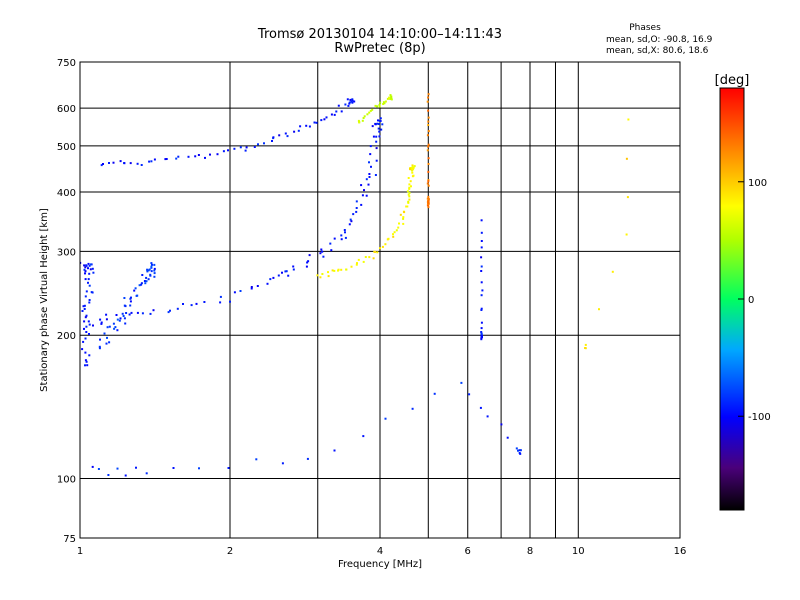 This screenshot has width=800, height=600. Describe the element at coordinates (230, 551) in the screenshot. I see `x-tick-label: 2` at that location.